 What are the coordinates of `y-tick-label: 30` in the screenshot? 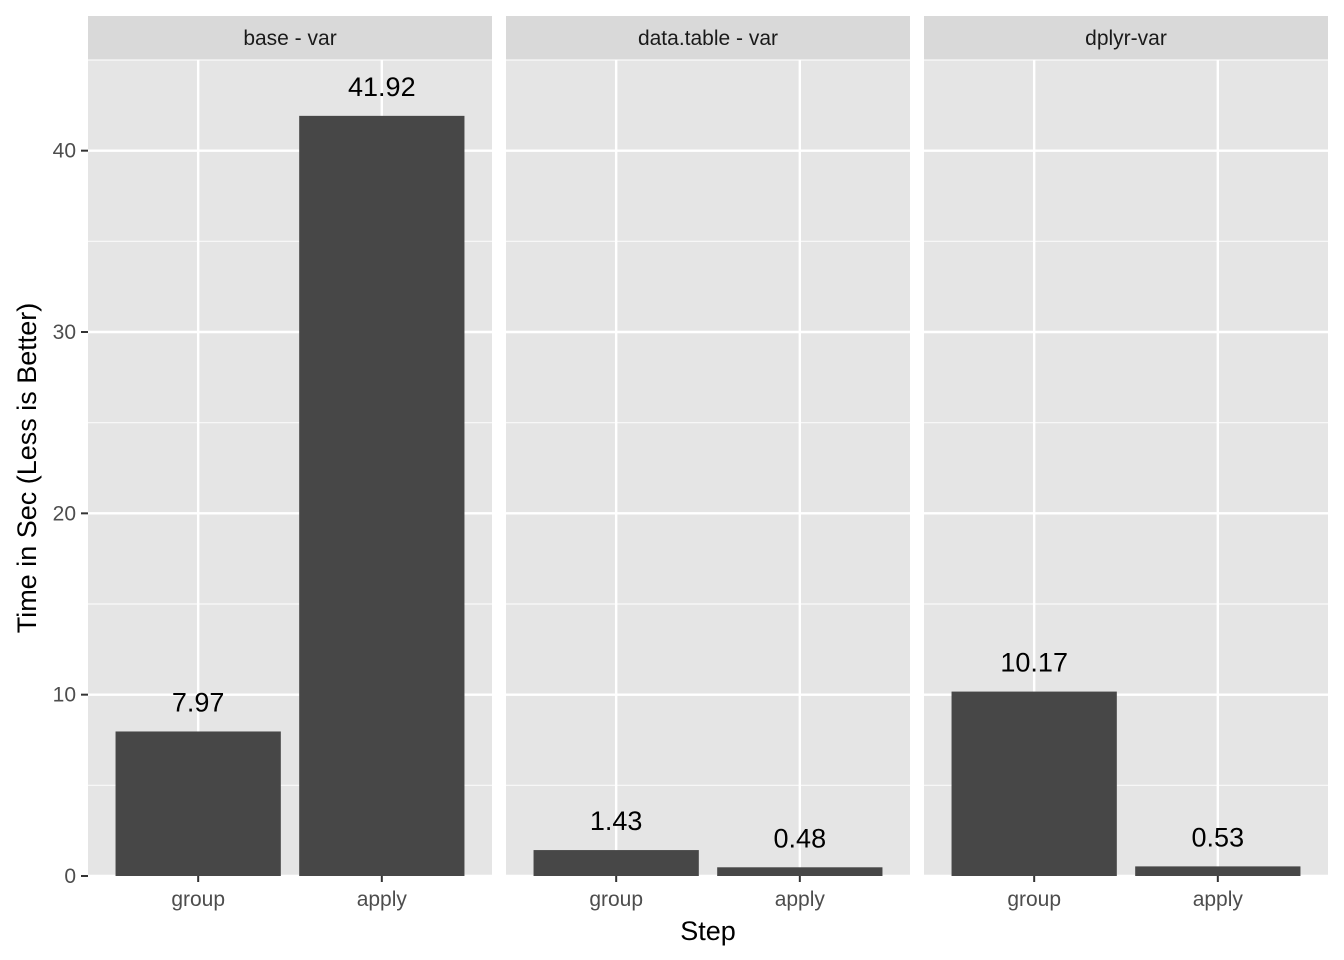 It's located at (64, 332).